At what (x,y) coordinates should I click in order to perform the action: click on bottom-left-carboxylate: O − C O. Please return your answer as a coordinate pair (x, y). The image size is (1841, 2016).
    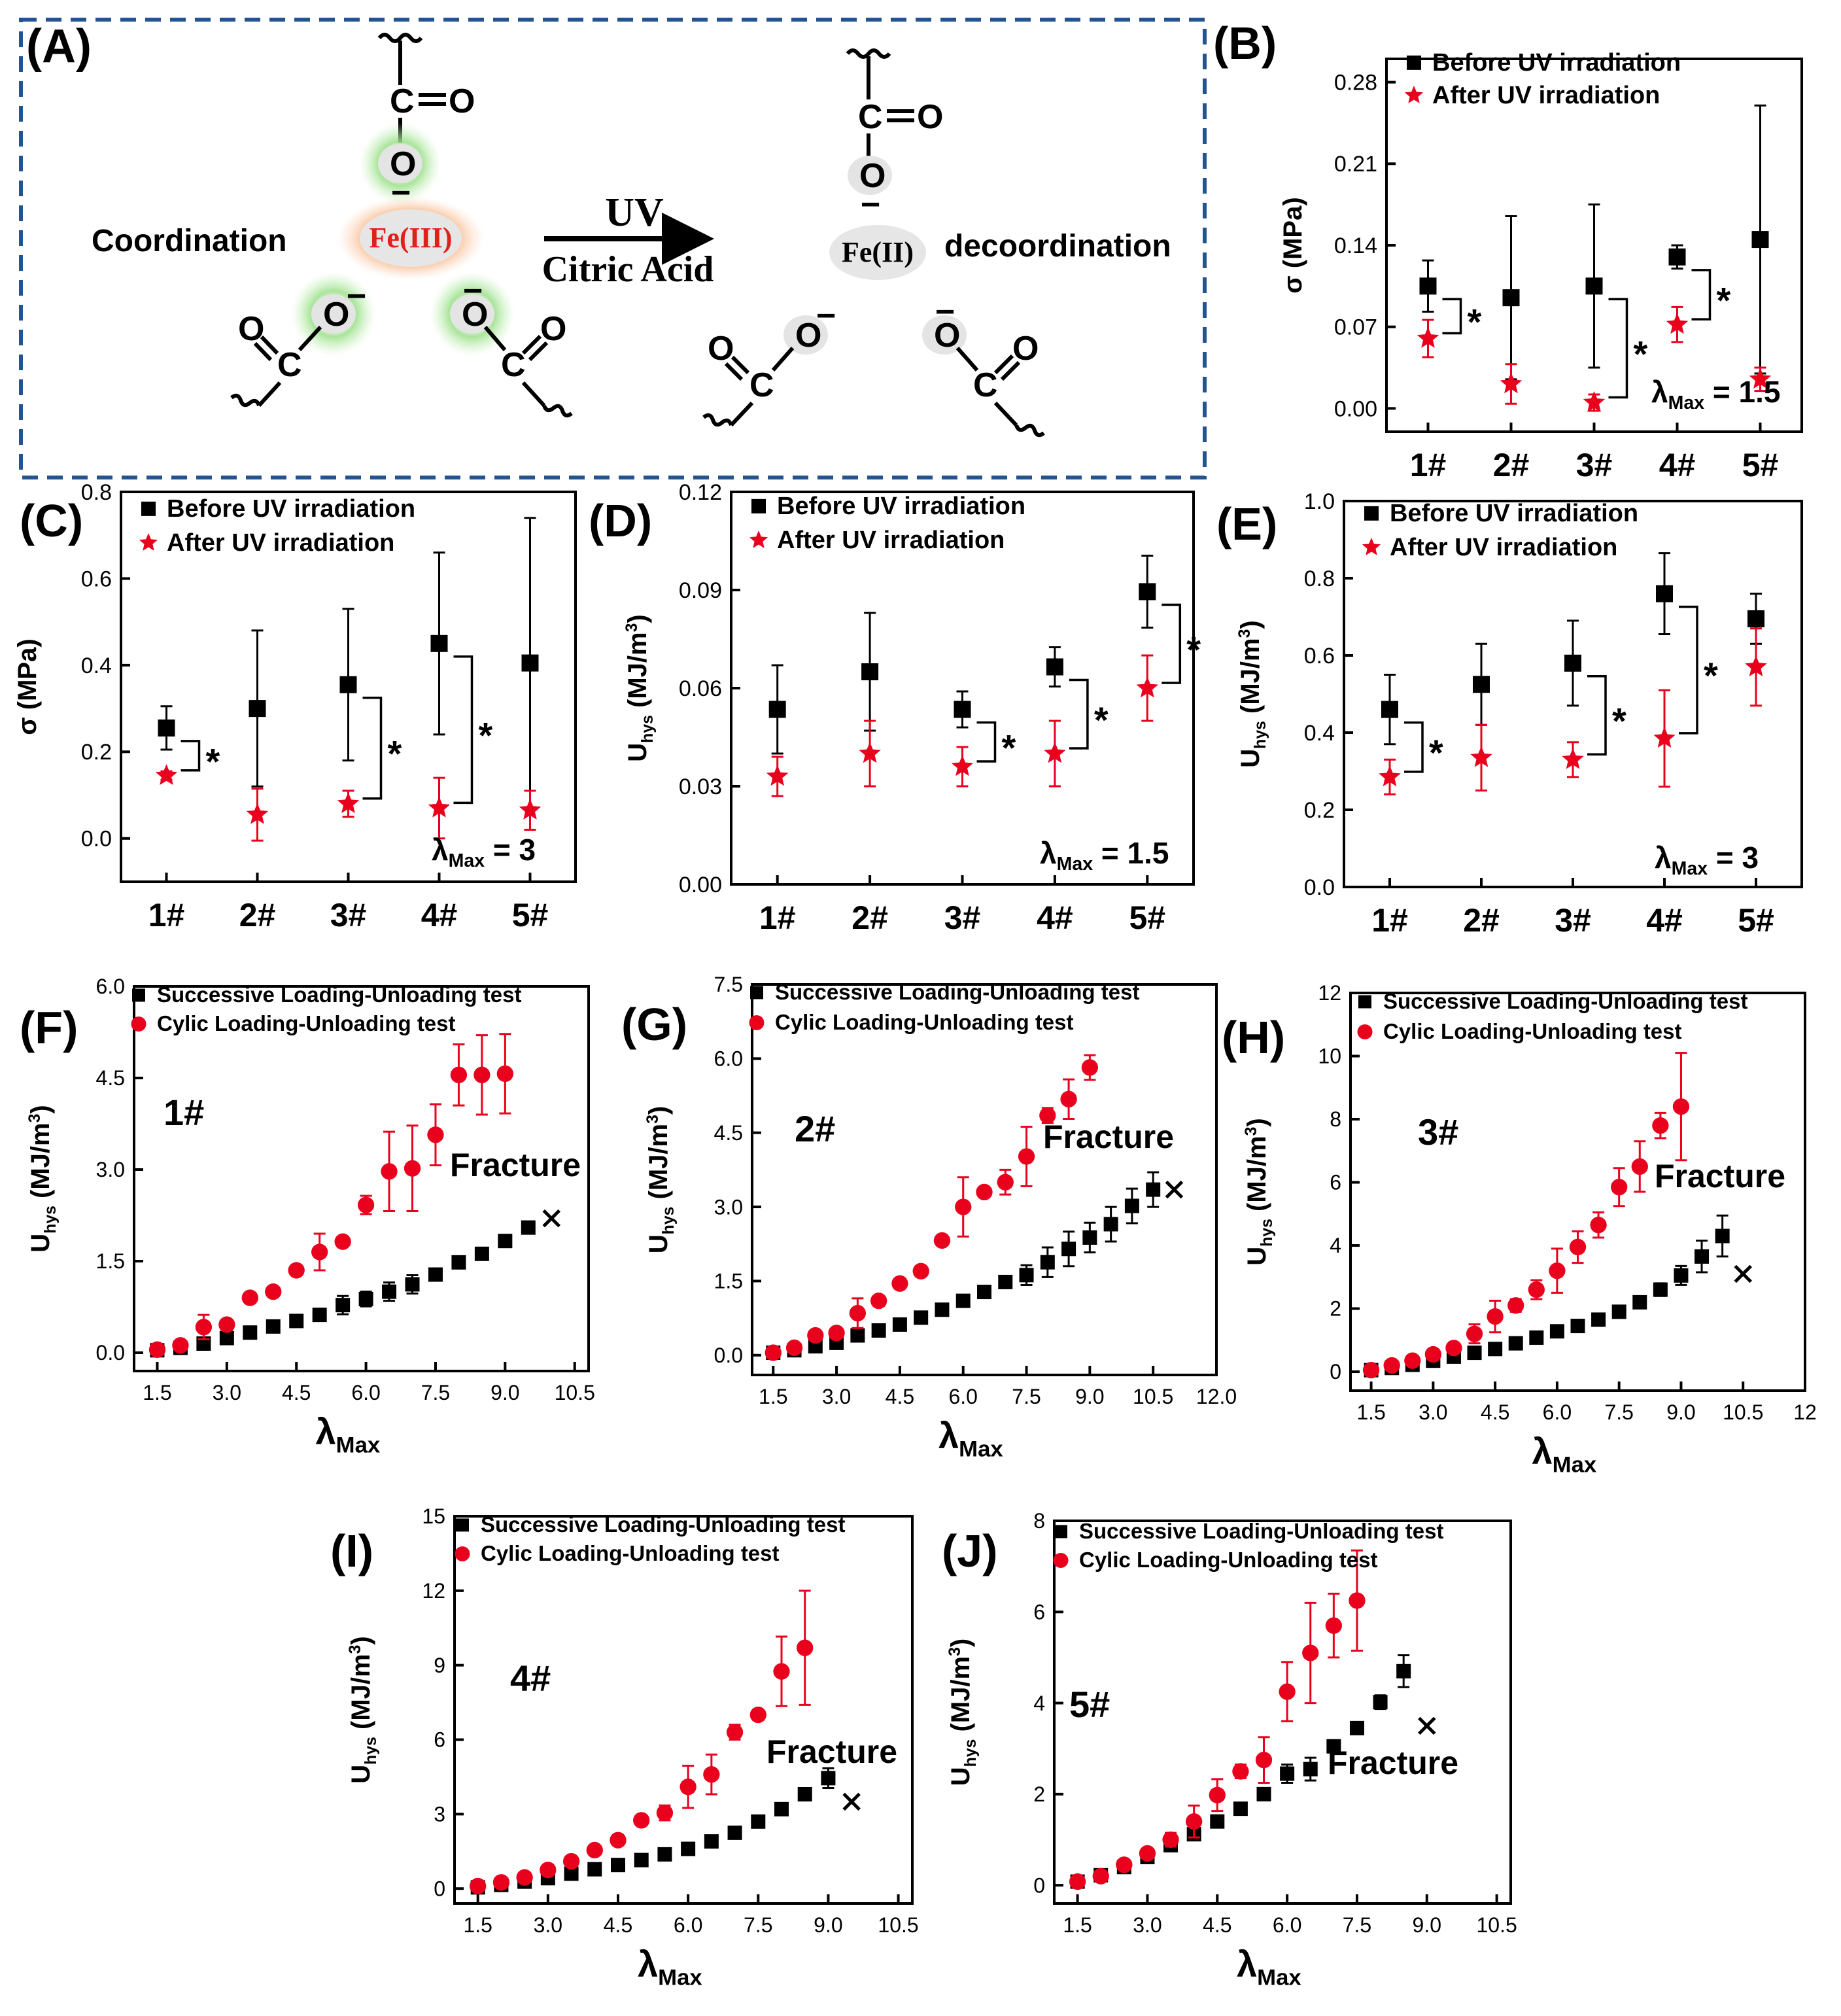
    Looking at the image, I should click on (302, 340).